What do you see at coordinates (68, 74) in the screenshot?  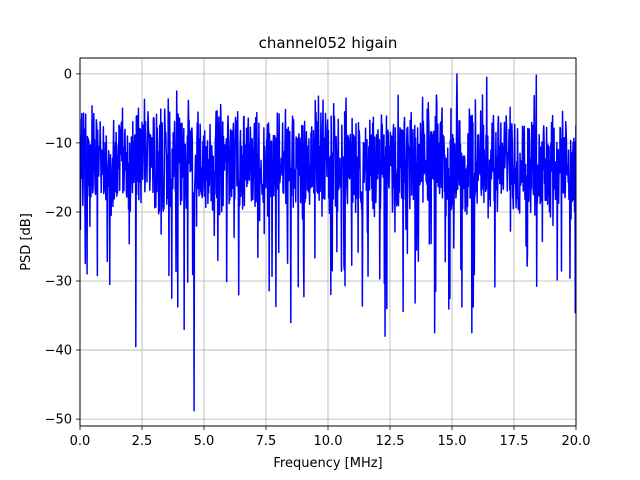 I see `y-tick-label: 0` at bounding box center [68, 74].